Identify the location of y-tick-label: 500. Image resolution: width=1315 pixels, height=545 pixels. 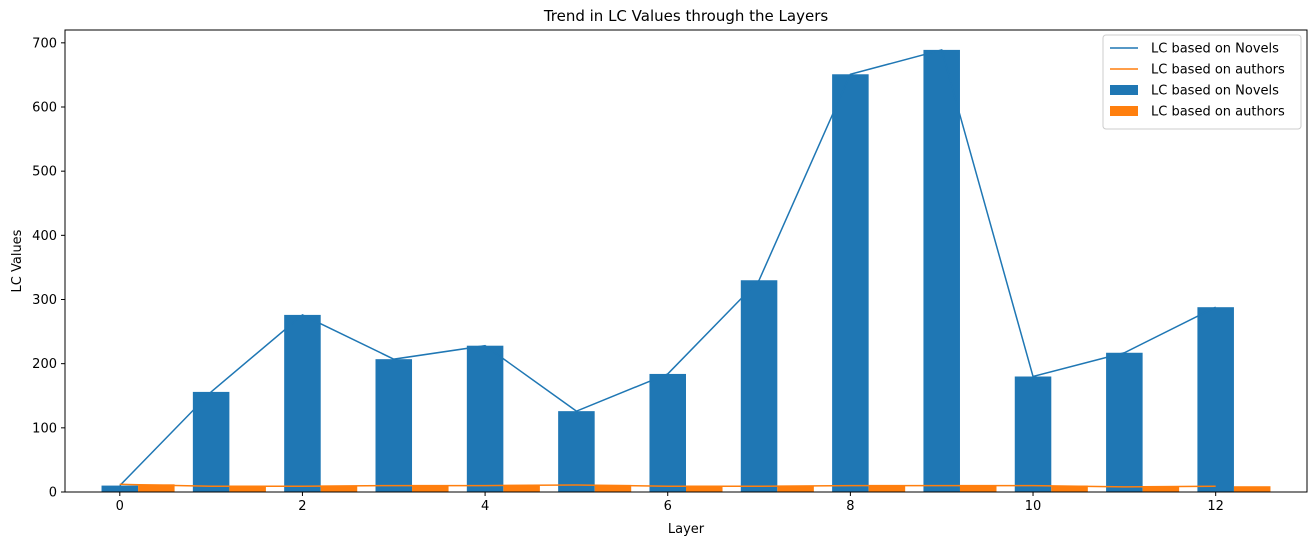
(44, 172).